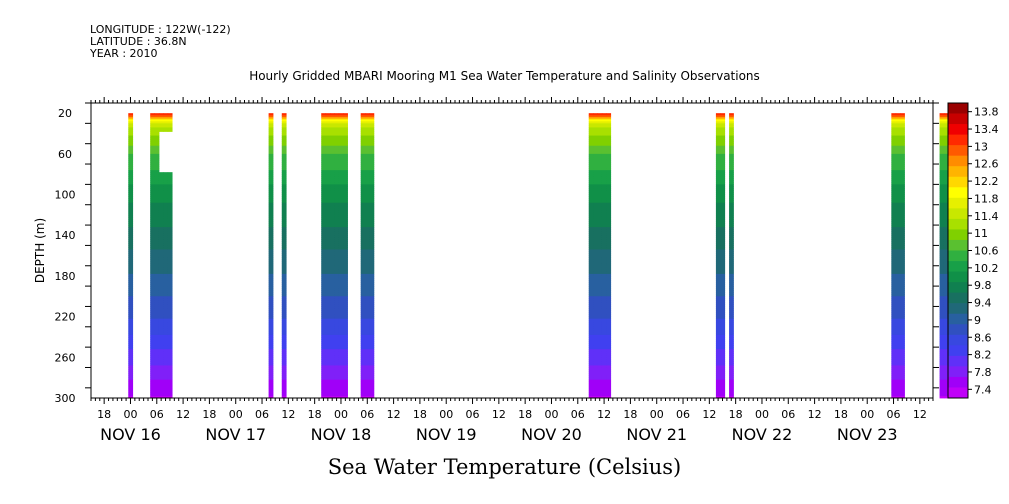 This screenshot has height=504, width=1009. I want to click on colorbar-segment, so click(958, 340).